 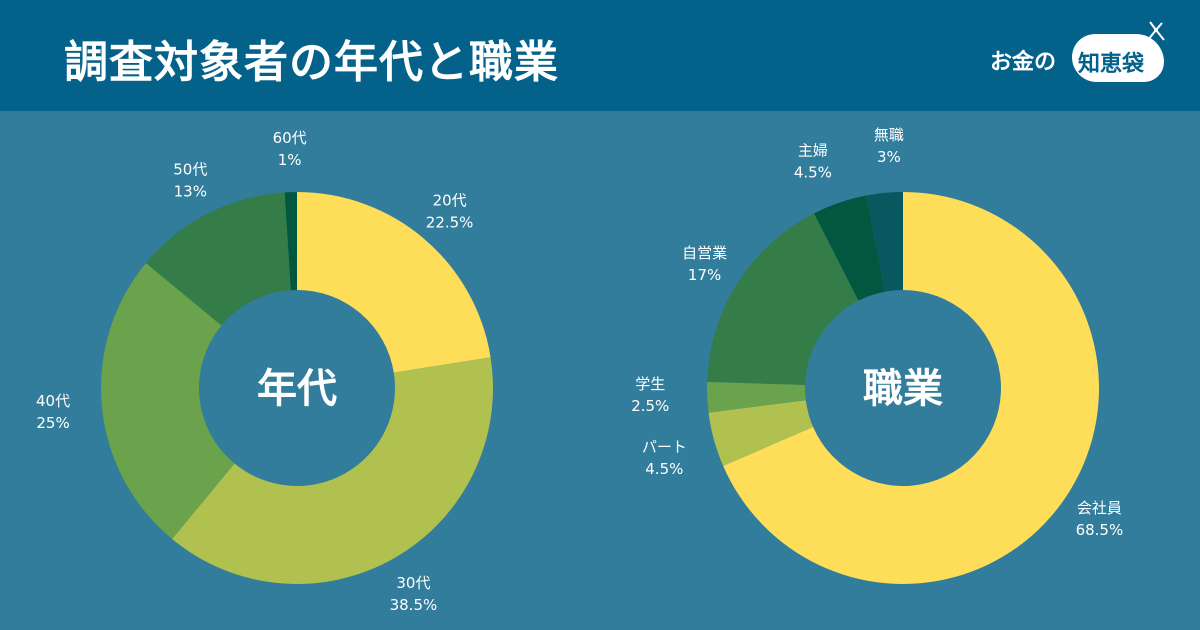 I want to click on job-slice-label-1: パート, so click(x=664, y=447).